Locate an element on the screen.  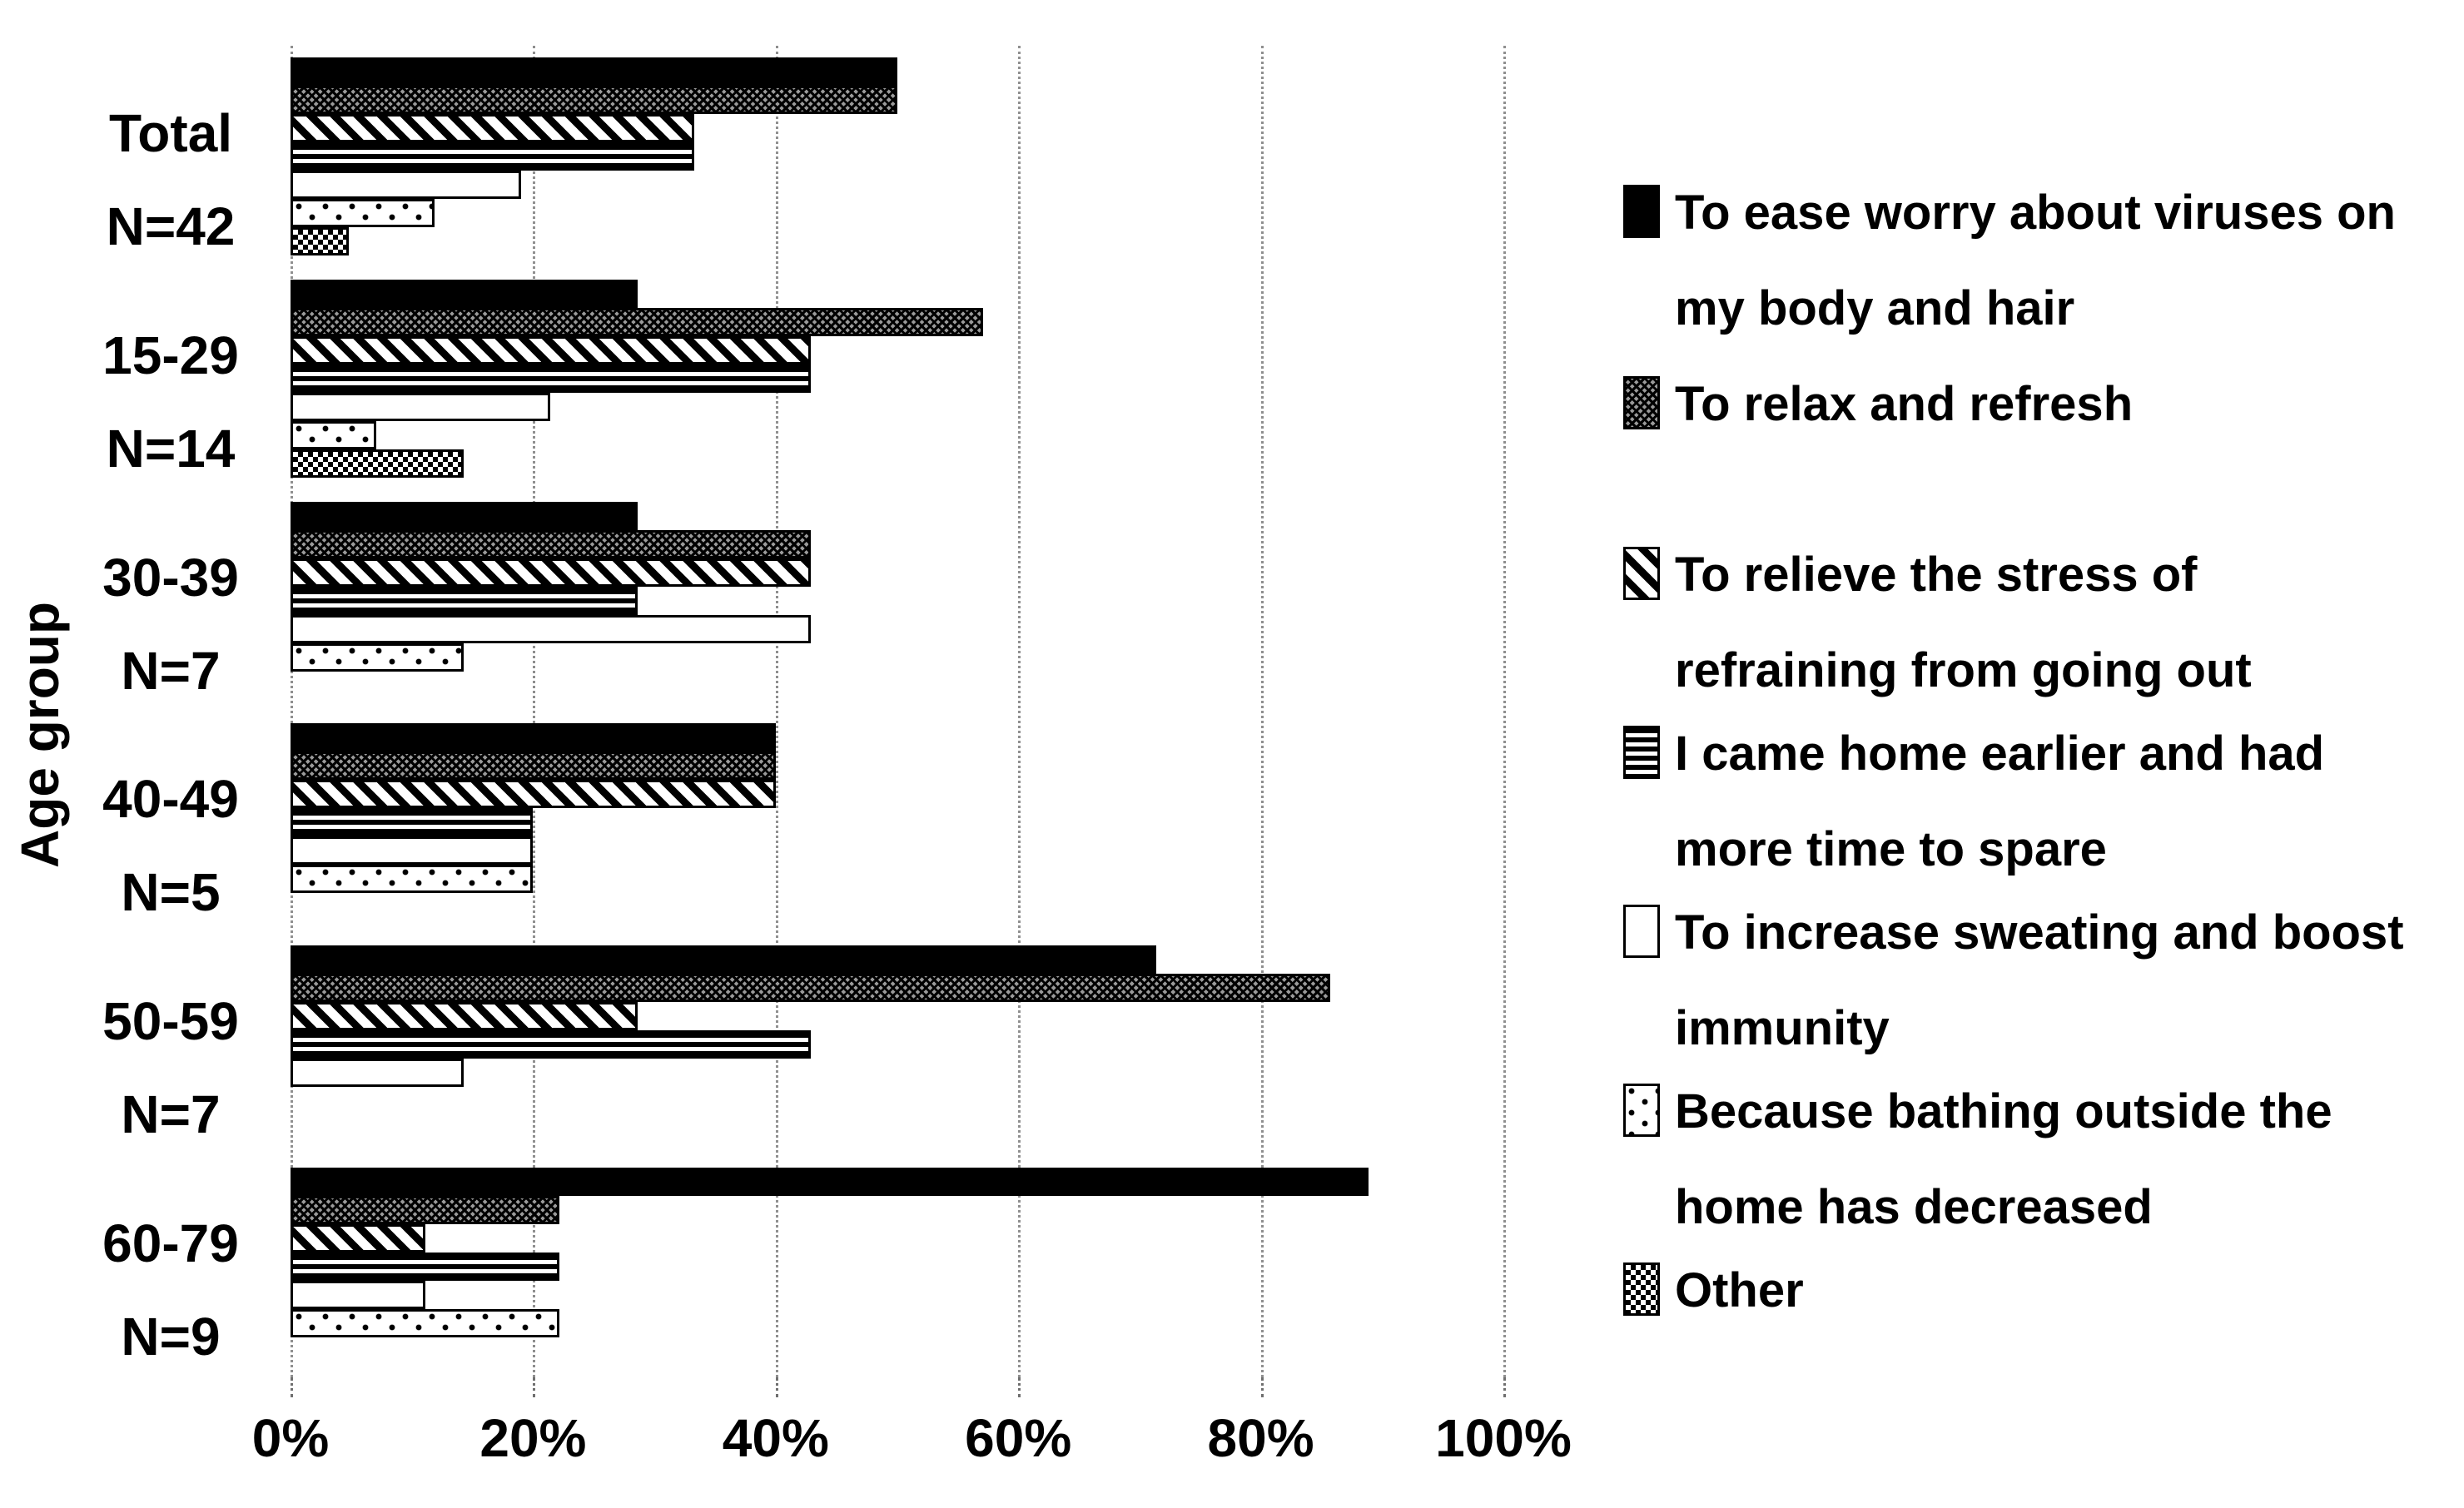
bar-40-49-series2 is located at coordinates (533, 767).